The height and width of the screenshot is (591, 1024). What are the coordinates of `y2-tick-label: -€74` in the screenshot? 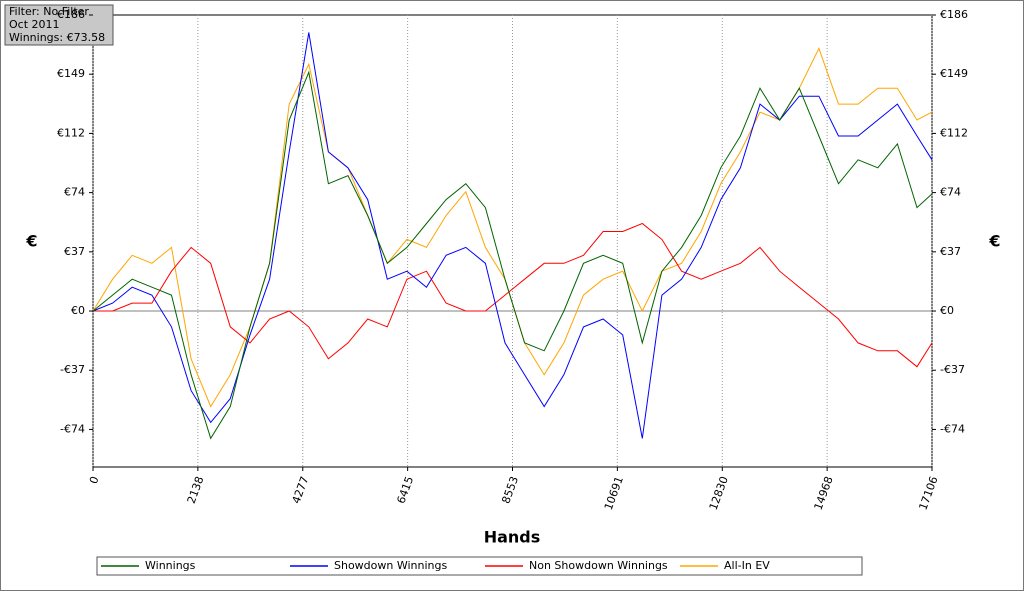 It's located at (952, 428).